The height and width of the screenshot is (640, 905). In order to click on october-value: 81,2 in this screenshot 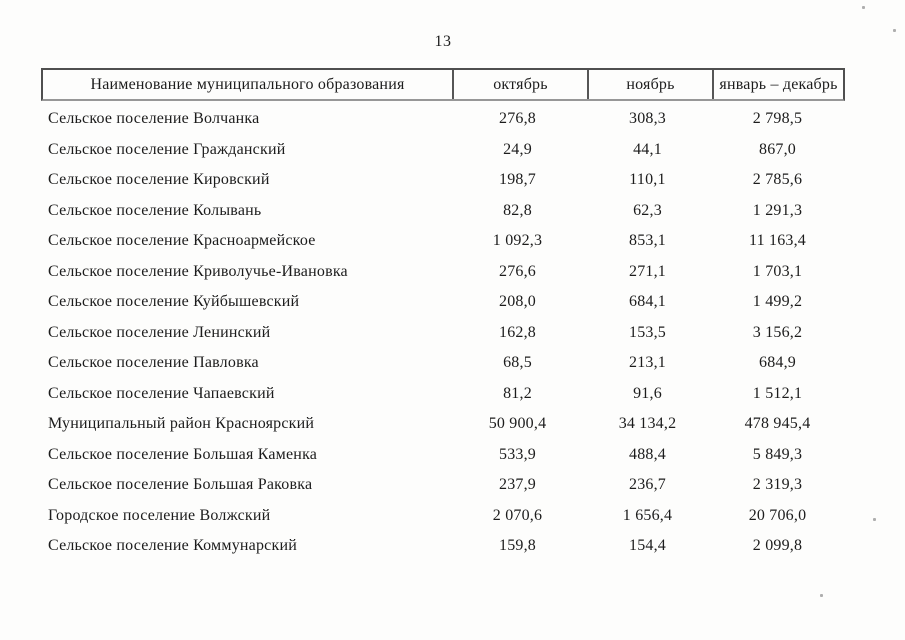, I will do `click(517, 393)`.